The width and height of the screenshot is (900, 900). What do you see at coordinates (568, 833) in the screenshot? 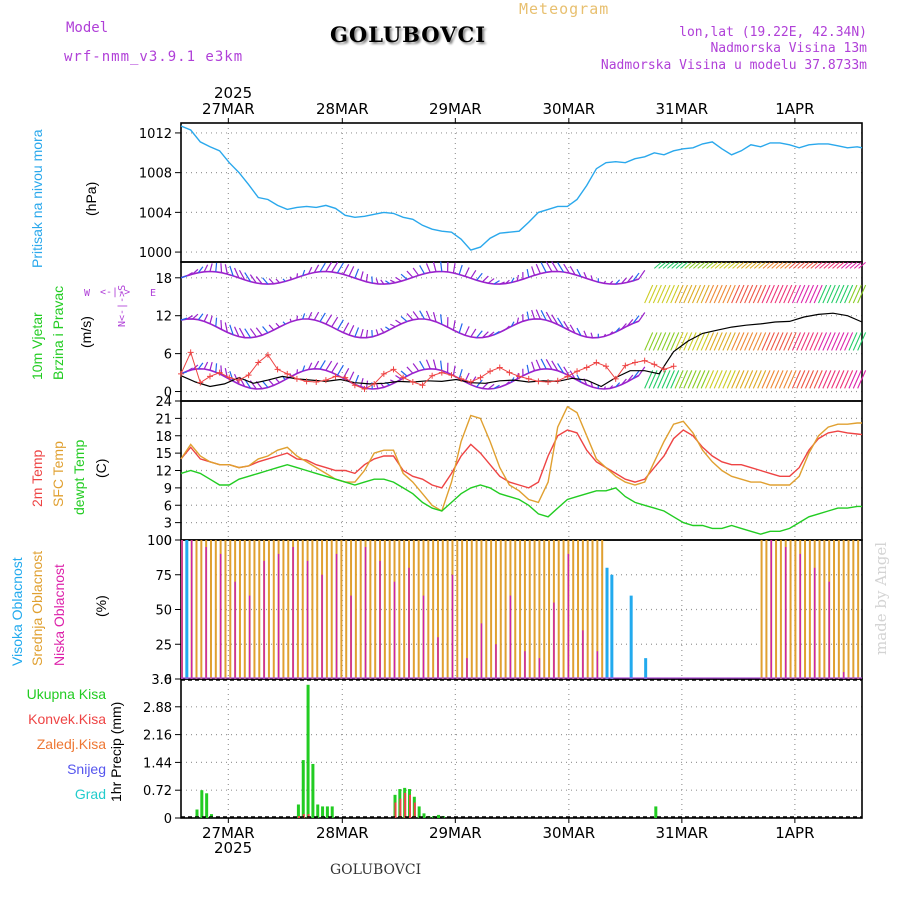
I see `x-tick-label-bottom: 30MAR` at bounding box center [568, 833].